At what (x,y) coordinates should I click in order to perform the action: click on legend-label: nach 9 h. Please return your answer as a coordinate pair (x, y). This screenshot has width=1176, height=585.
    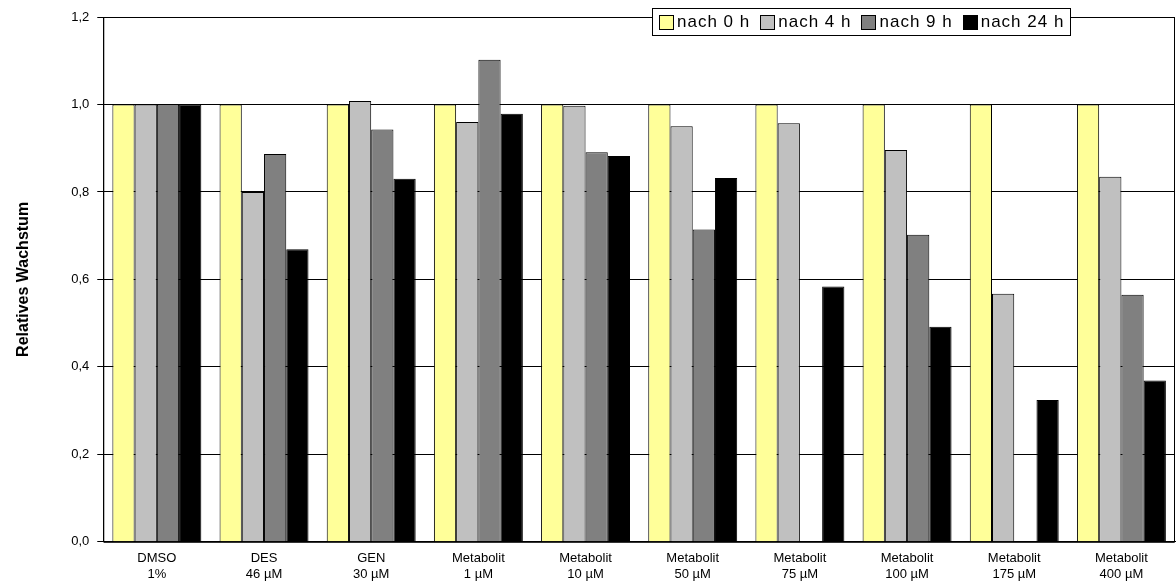
    Looking at the image, I should click on (916, 22).